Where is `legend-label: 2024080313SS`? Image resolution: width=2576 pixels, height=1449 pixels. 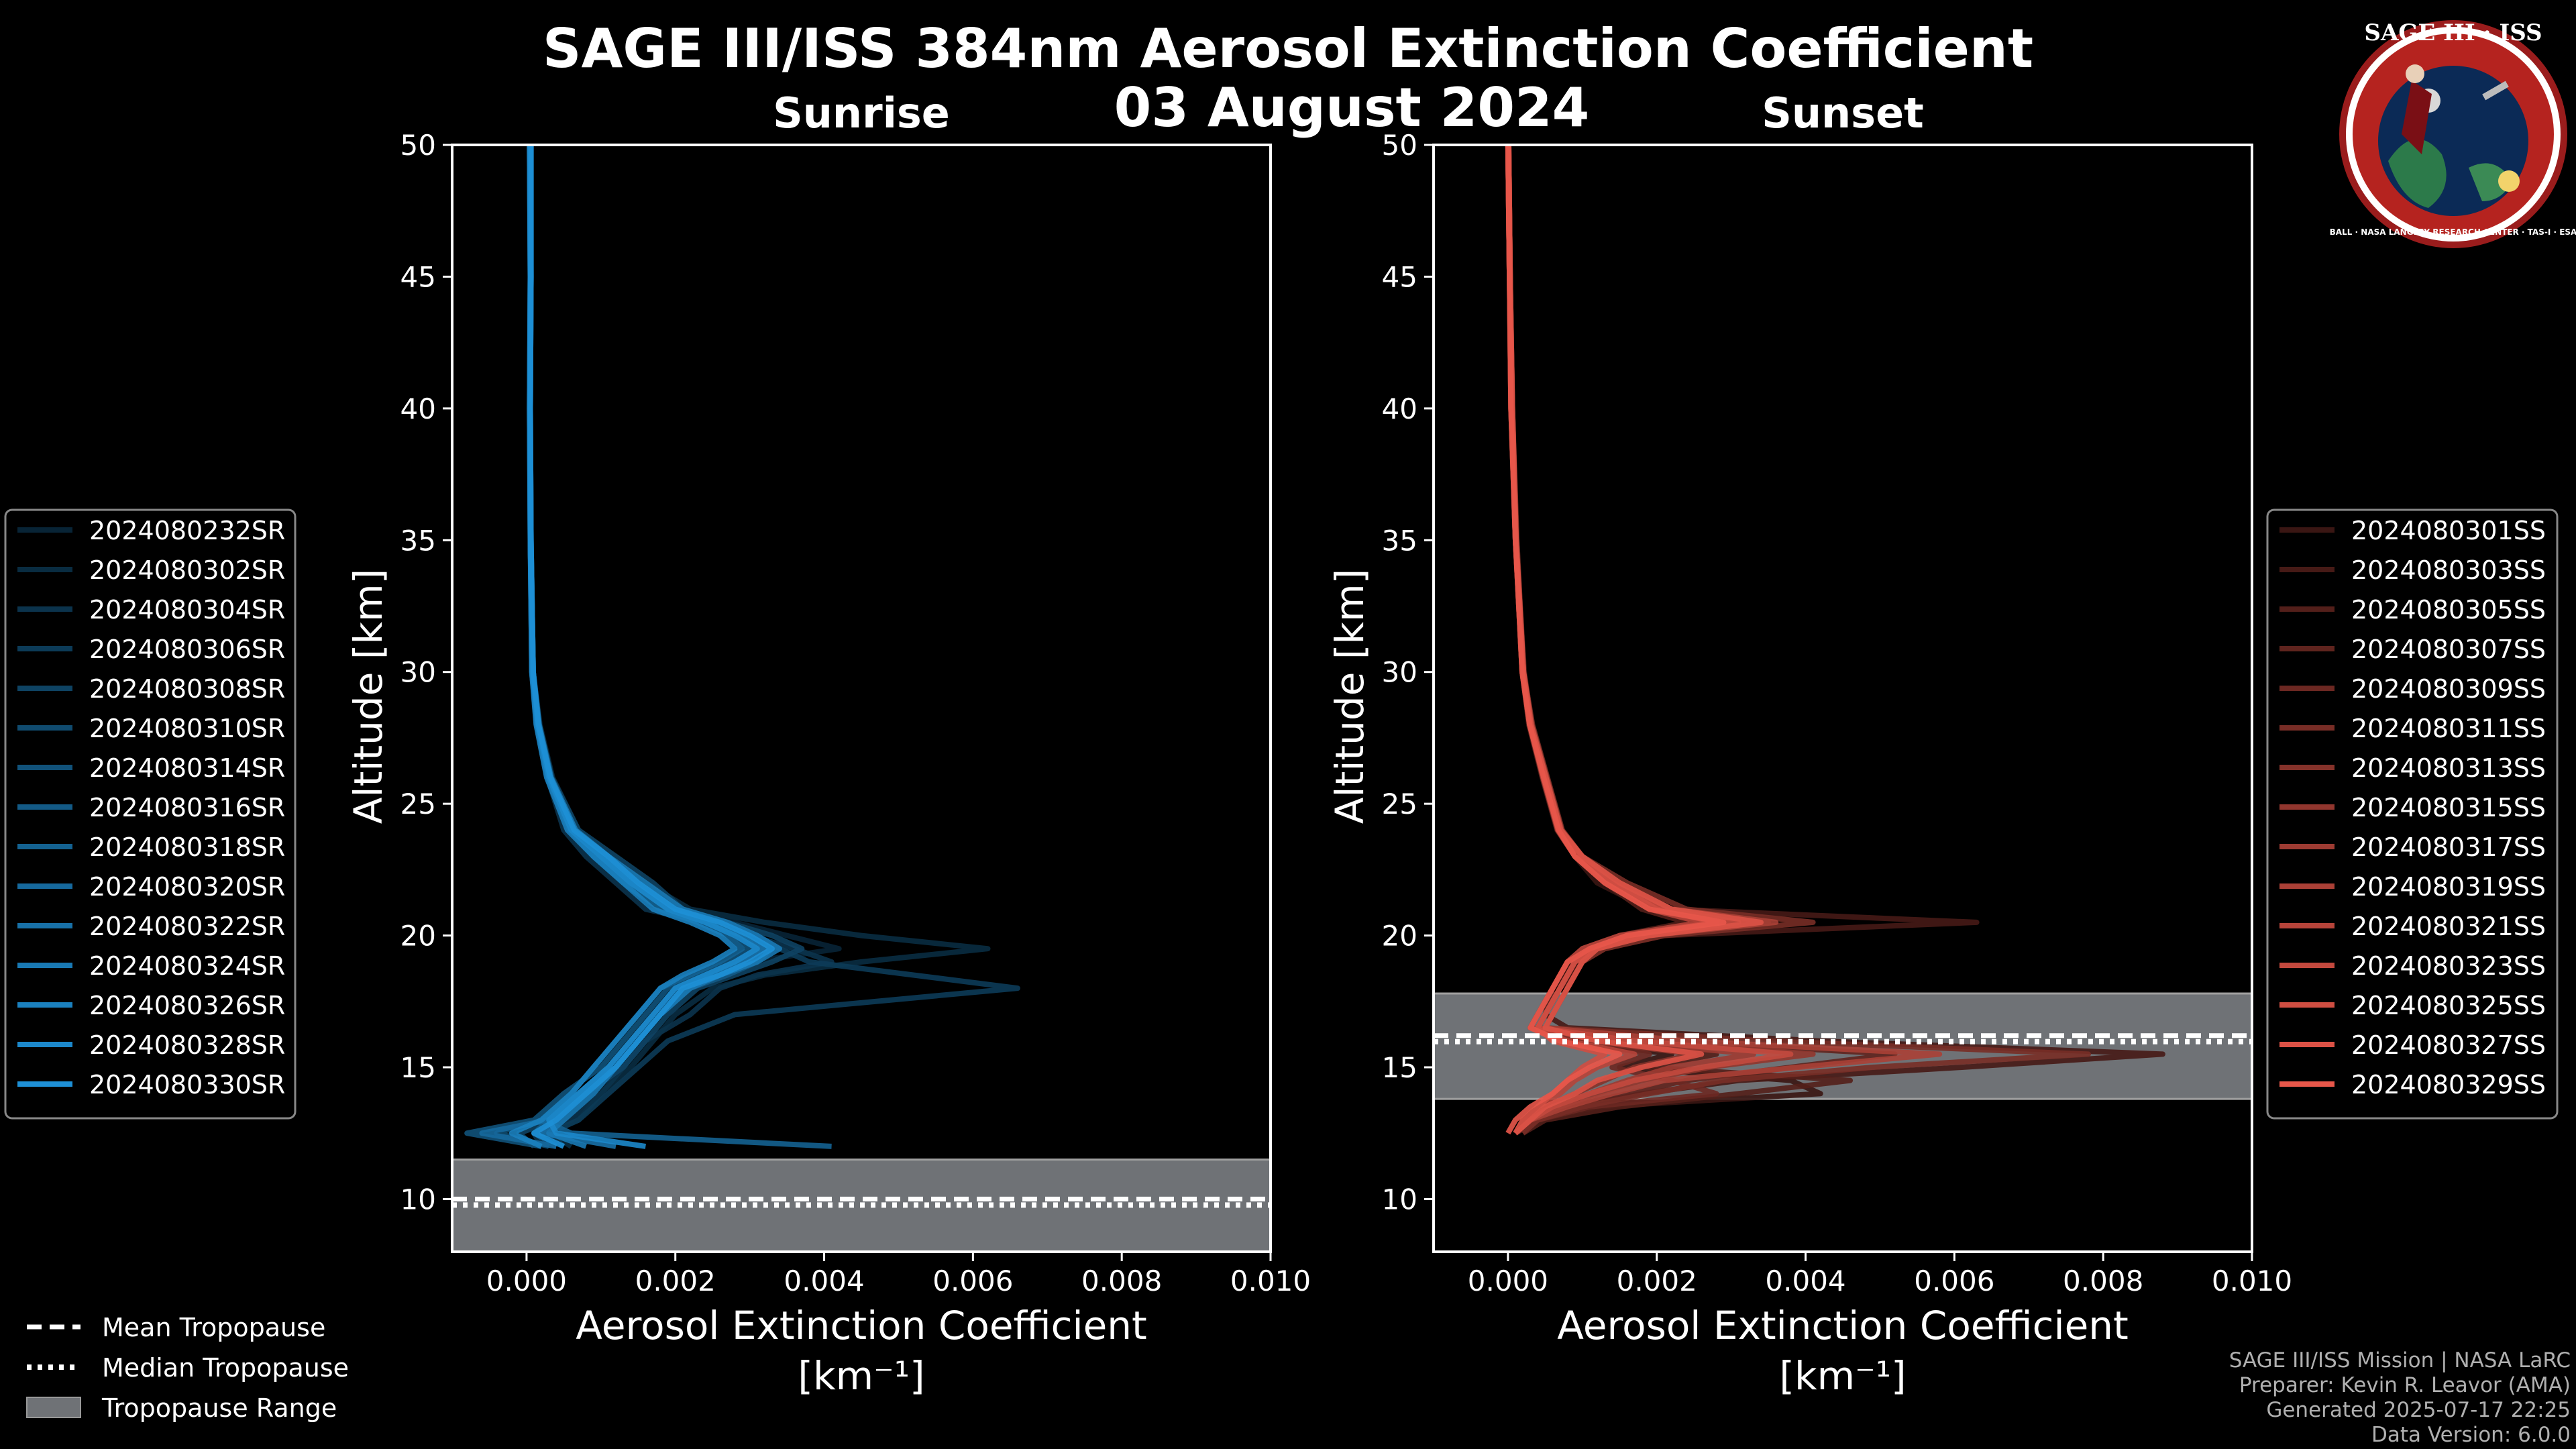
legend-label: 2024080313SS is located at coordinates (2448, 768).